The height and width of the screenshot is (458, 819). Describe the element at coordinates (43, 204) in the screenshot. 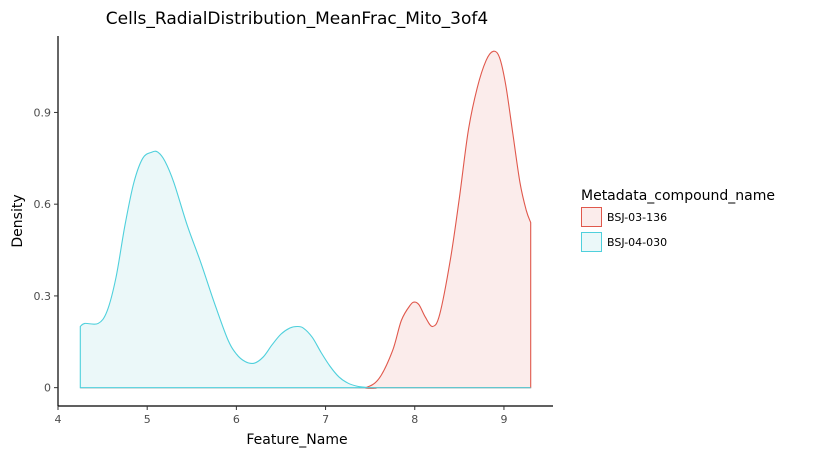

I see `y-tick-label: 0.6` at that location.